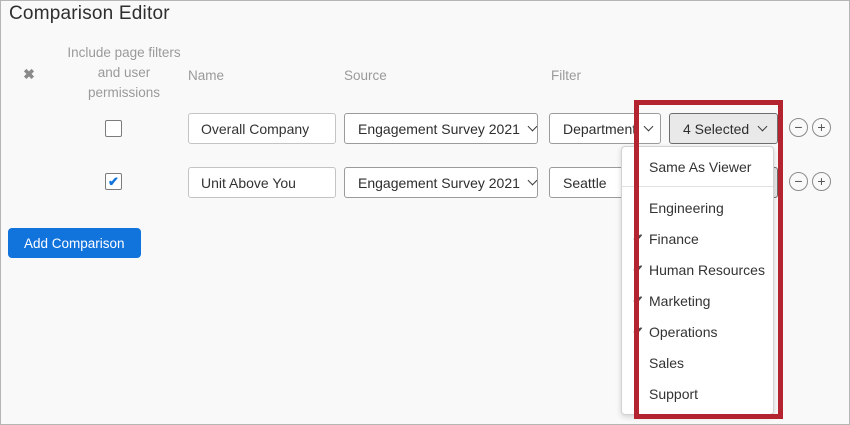  I want to click on menu-item-label: Operations, so click(683, 331).